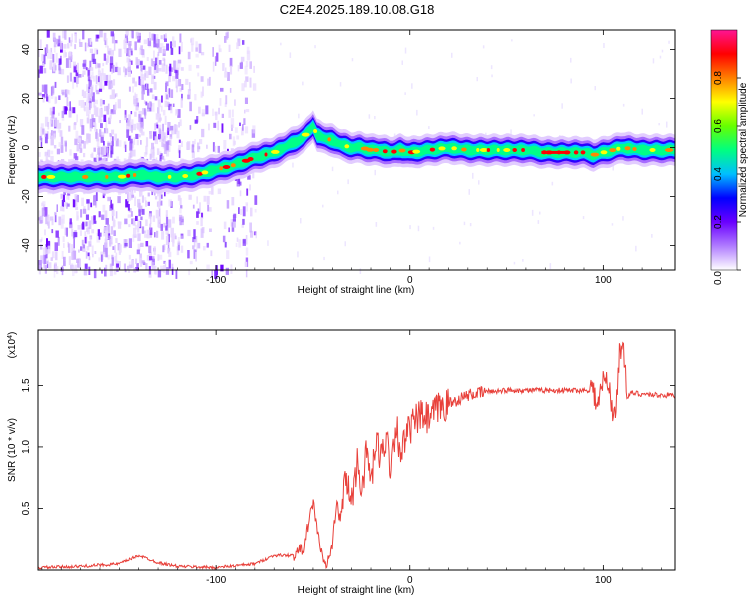  I want to click on colorbar-label: Normalized spectral amplitude, so click(743, 149).